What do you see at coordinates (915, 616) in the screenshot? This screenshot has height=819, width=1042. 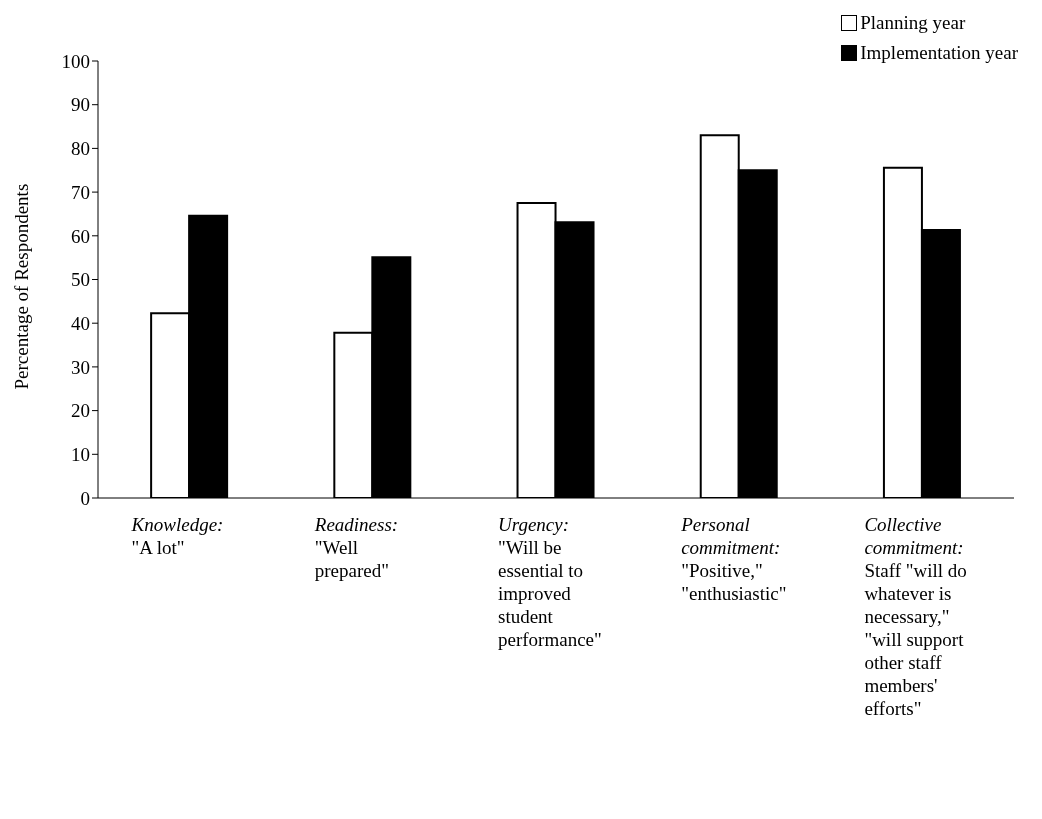 I see `category-label: Collective commitment: Staff "will do whatever is necessary," "will support other staff members' efforts"` at bounding box center [915, 616].